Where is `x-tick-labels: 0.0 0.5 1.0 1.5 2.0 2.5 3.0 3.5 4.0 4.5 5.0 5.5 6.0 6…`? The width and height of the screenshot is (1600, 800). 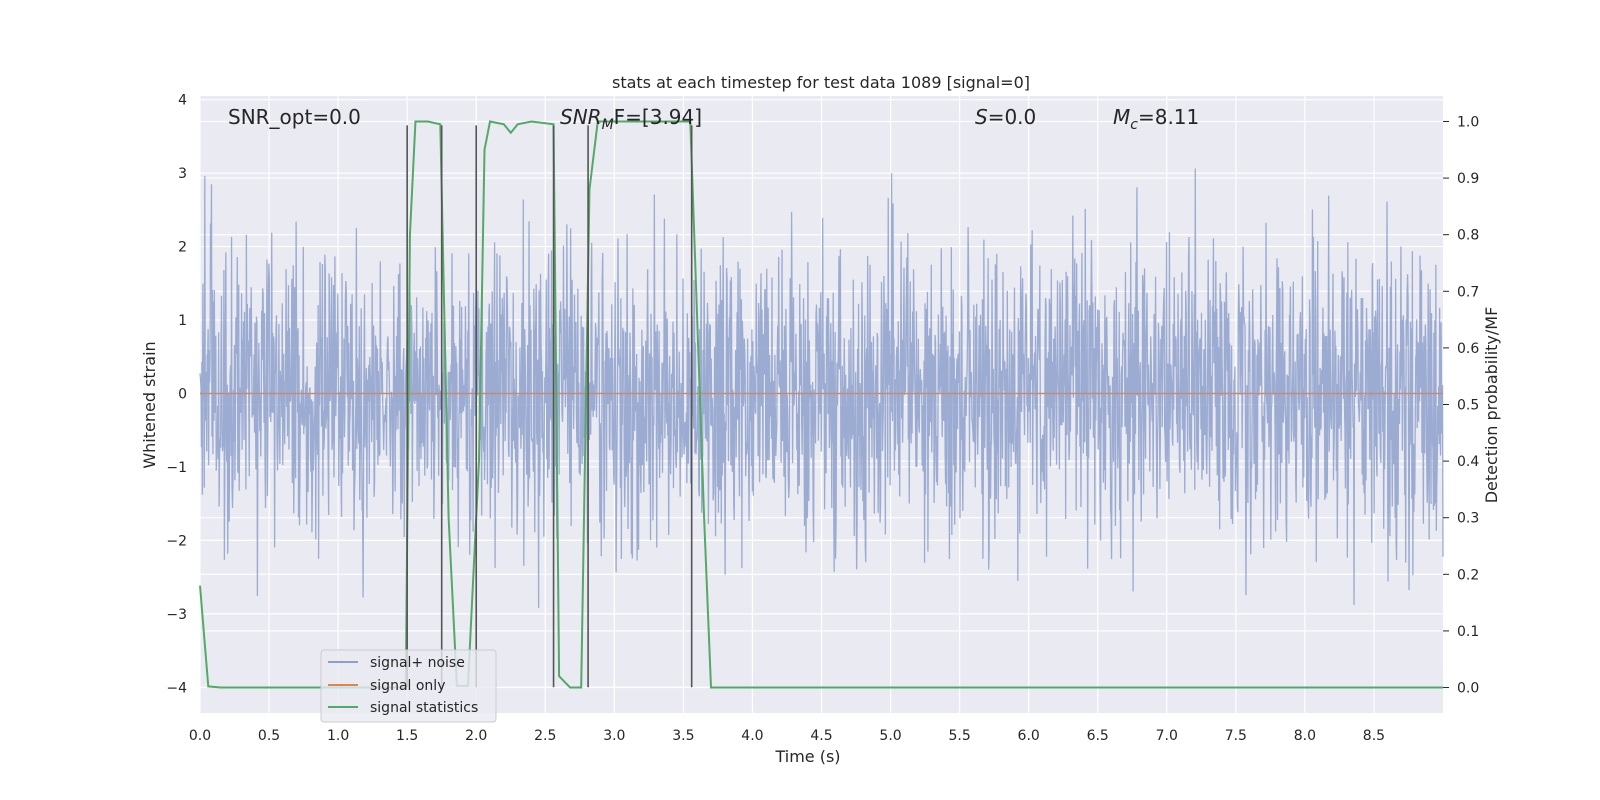
x-tick-labels: 0.0 0.5 1.0 1.5 2.0 2.5 3.0 3.5 4.0 4.5 5.0 5.5 6.0 6… is located at coordinates (787, 736).